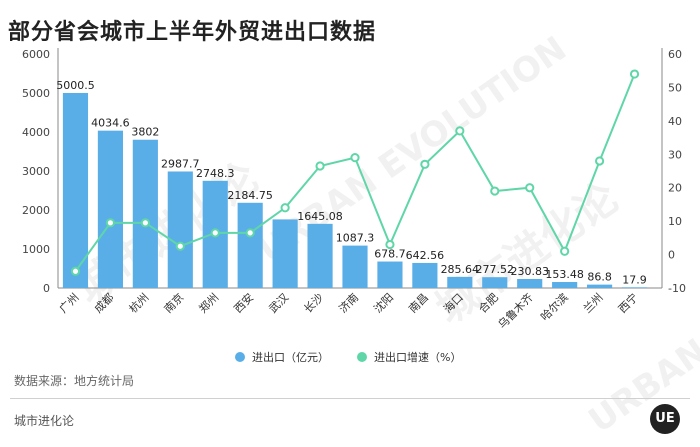  What do you see at coordinates (675, 54) in the screenshot?
I see `right-tick-label: 60` at bounding box center [675, 54].